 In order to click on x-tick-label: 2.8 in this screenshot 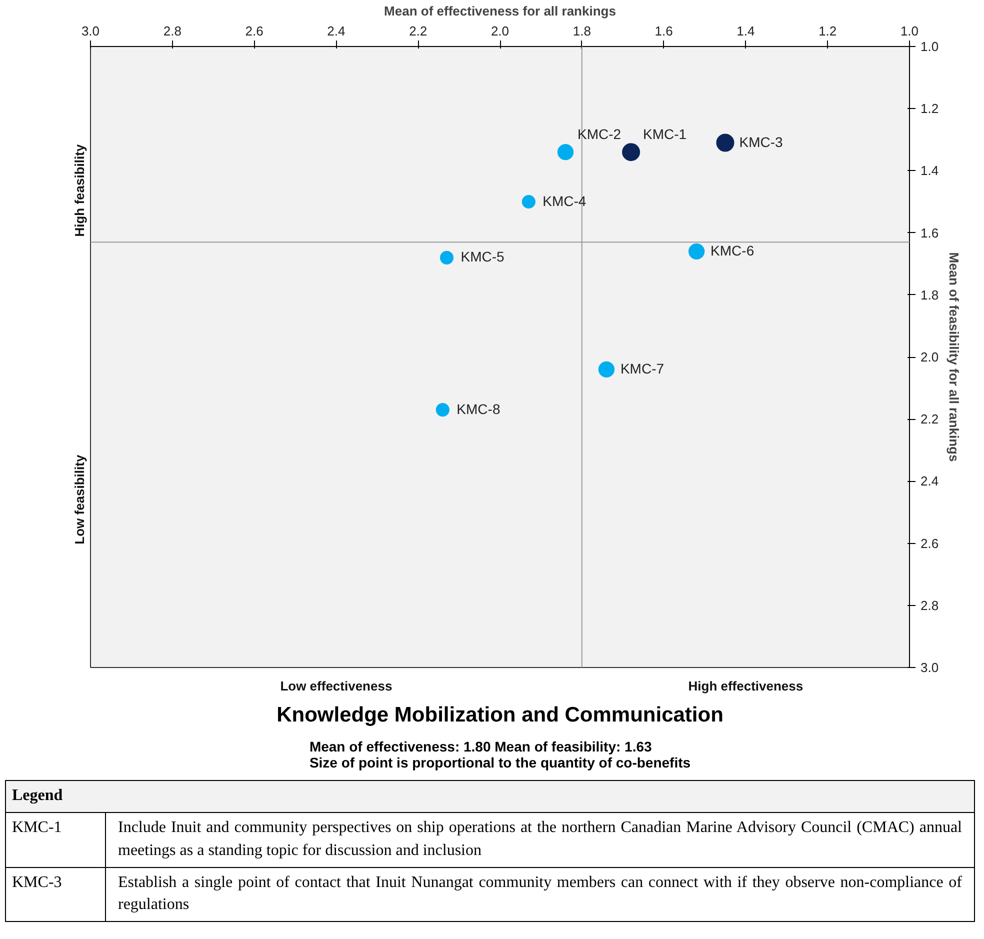, I will do `click(172, 31)`.